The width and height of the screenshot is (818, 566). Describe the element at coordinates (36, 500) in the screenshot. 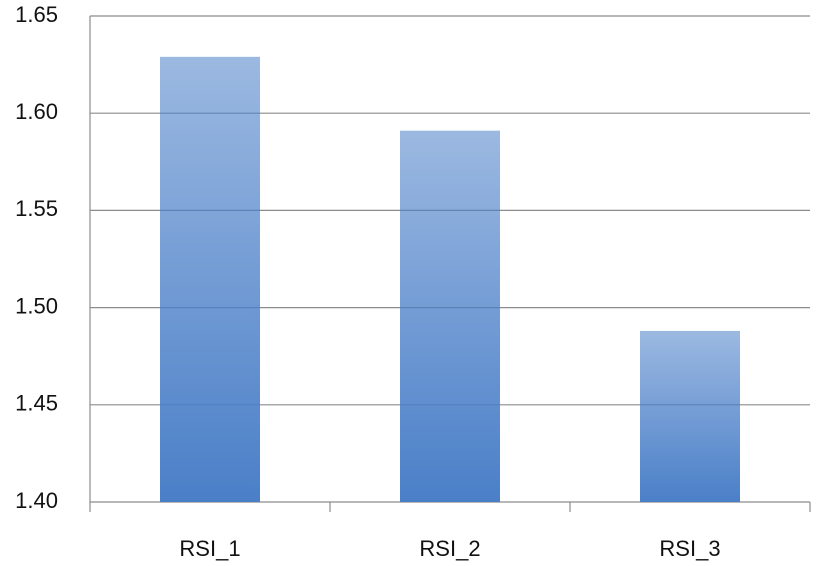

I see `y-tick-label: 1.40` at that location.